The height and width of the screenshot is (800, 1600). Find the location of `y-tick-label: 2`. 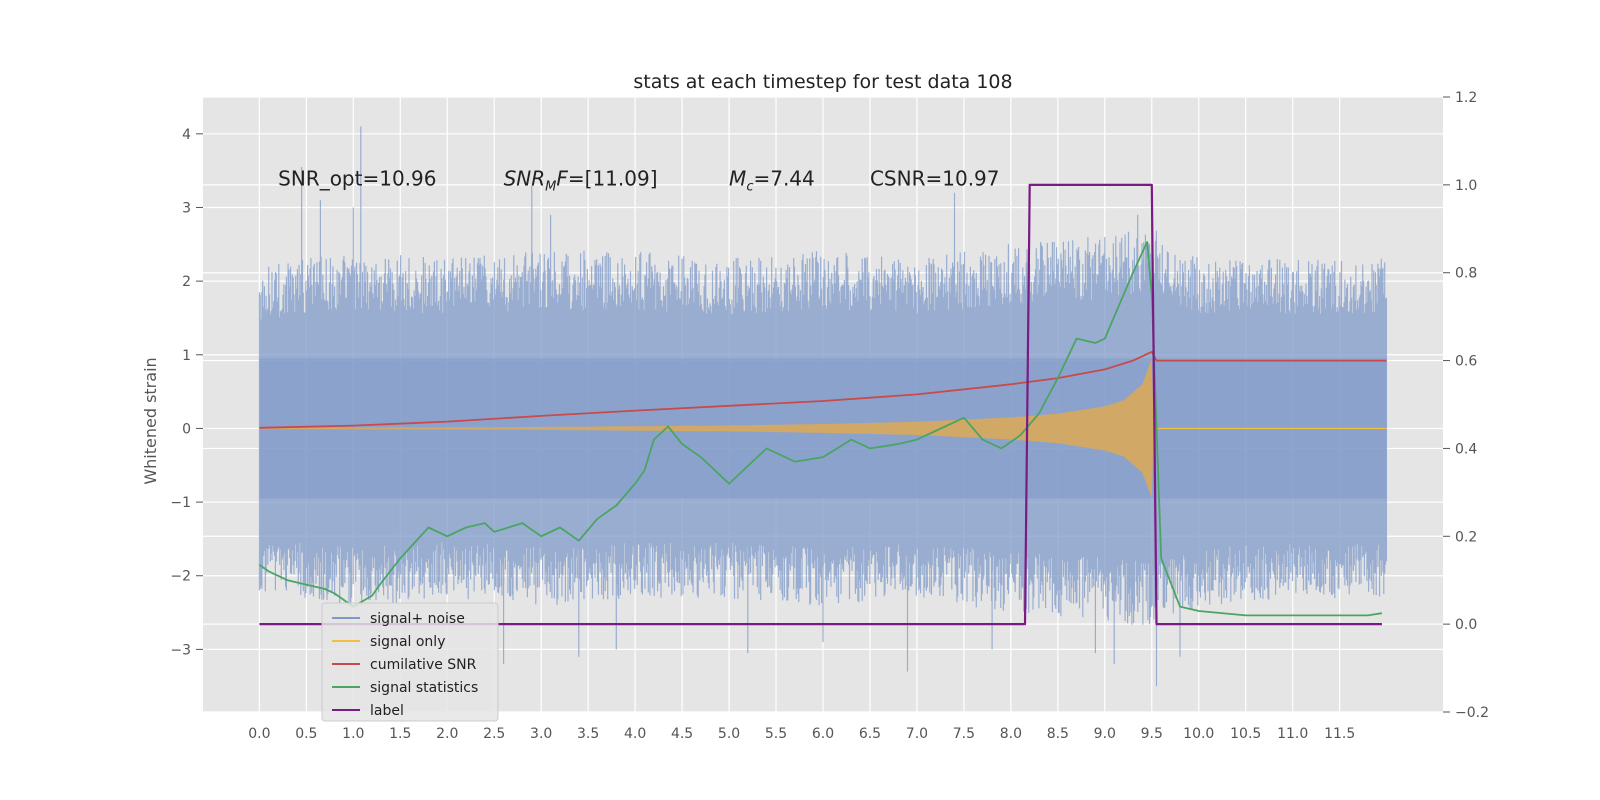

y-tick-label: 2 is located at coordinates (186, 282).